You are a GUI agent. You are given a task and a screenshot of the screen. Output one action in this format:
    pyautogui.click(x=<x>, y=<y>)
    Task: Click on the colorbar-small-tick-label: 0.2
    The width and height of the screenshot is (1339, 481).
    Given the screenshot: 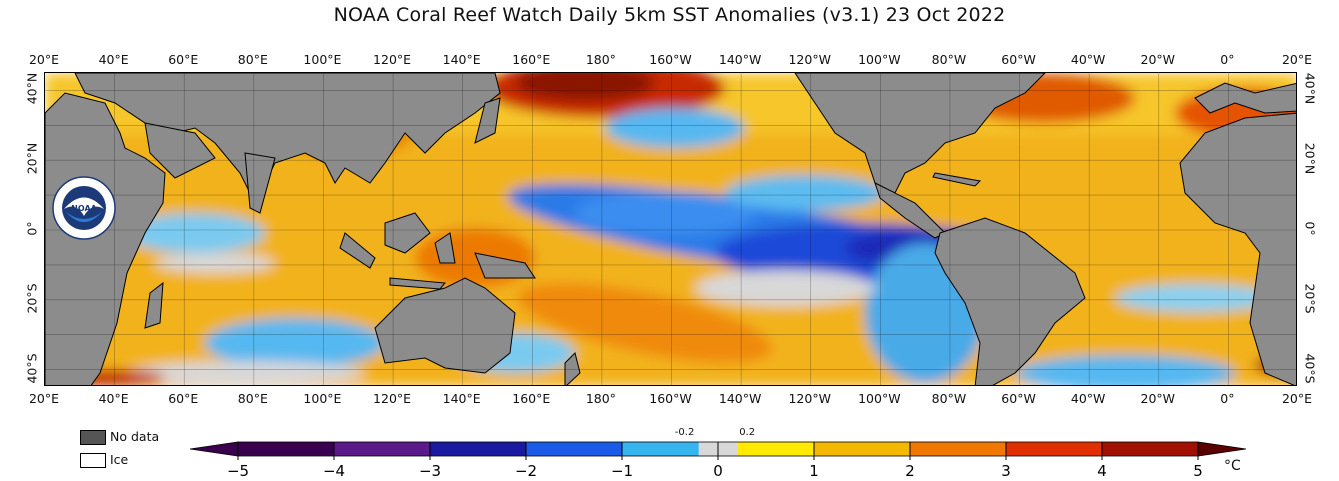 What is the action you would take?
    pyautogui.click(x=747, y=432)
    